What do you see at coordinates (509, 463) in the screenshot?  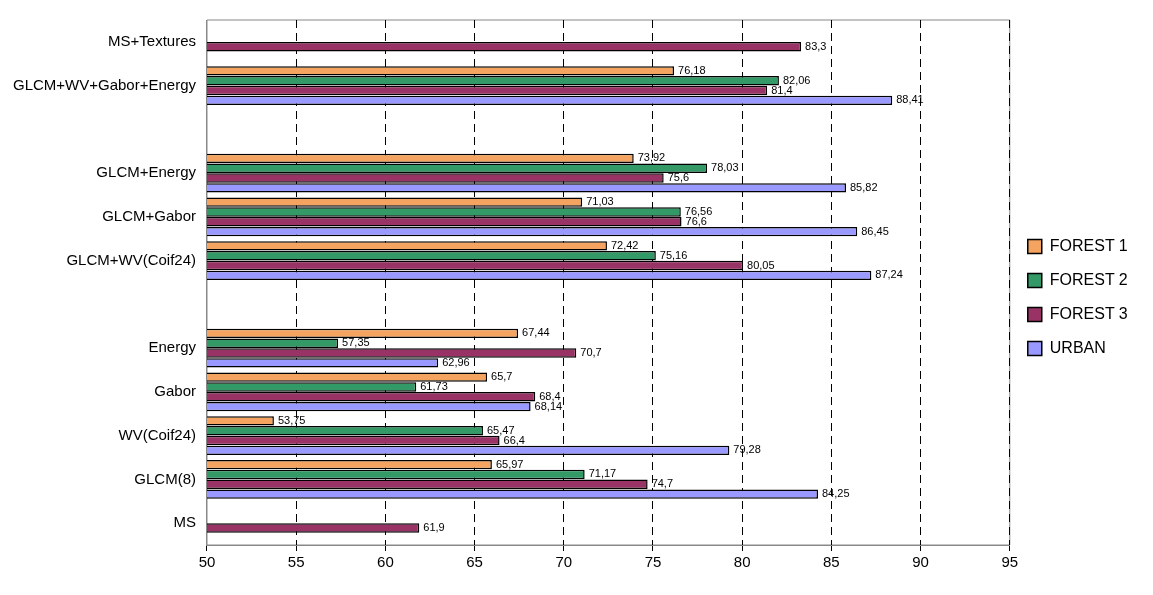 I see `data-label: 65,97` at bounding box center [509, 463].